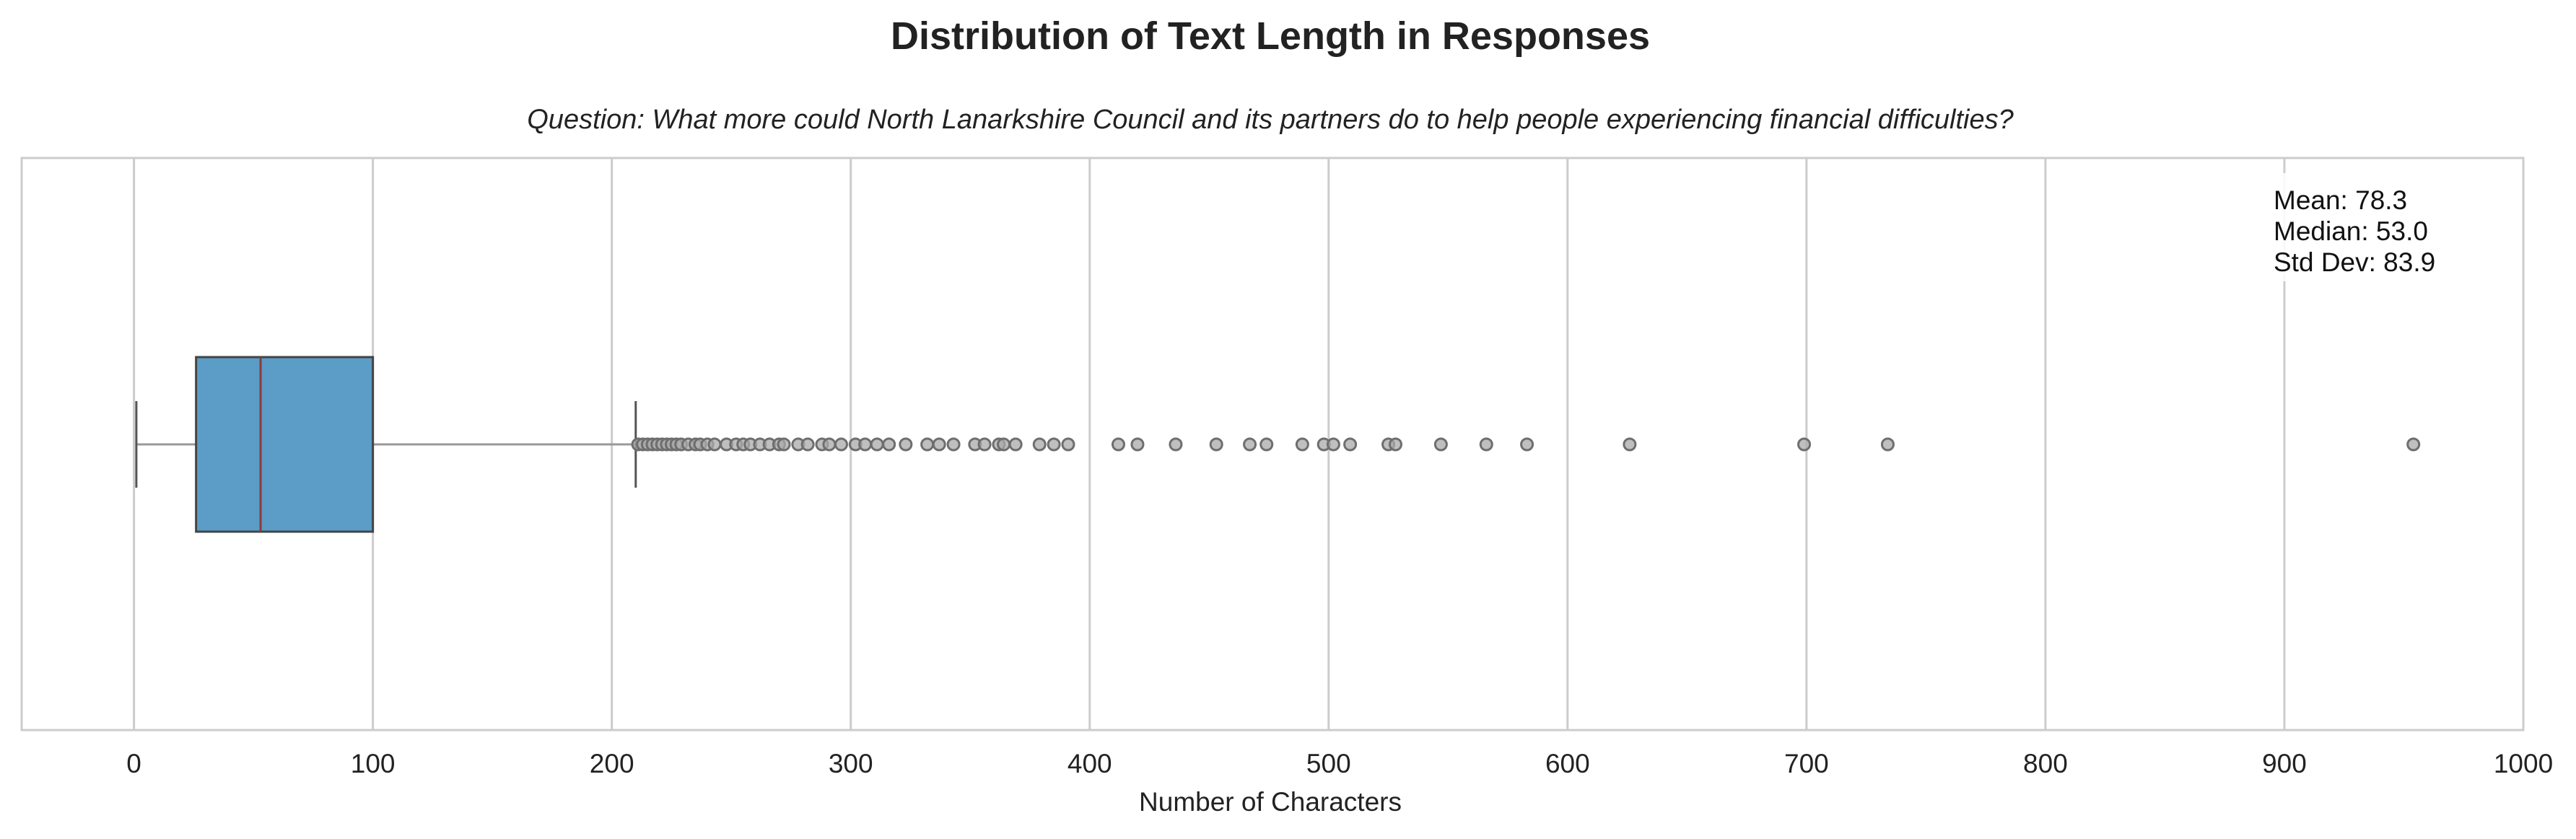 This screenshot has width=2576, height=839. Describe the element at coordinates (386, 444) in the screenshot. I see `boxplot` at that location.